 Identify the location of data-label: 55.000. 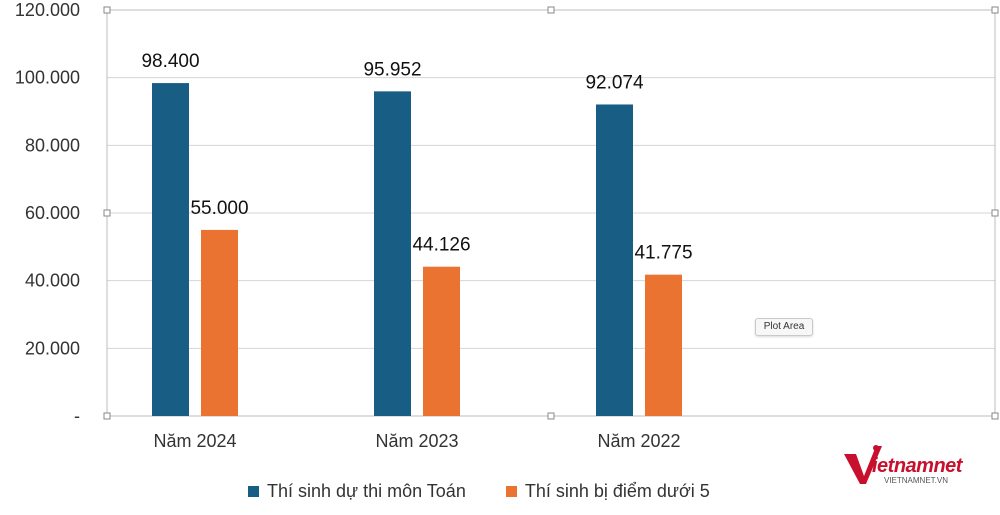
(219, 208).